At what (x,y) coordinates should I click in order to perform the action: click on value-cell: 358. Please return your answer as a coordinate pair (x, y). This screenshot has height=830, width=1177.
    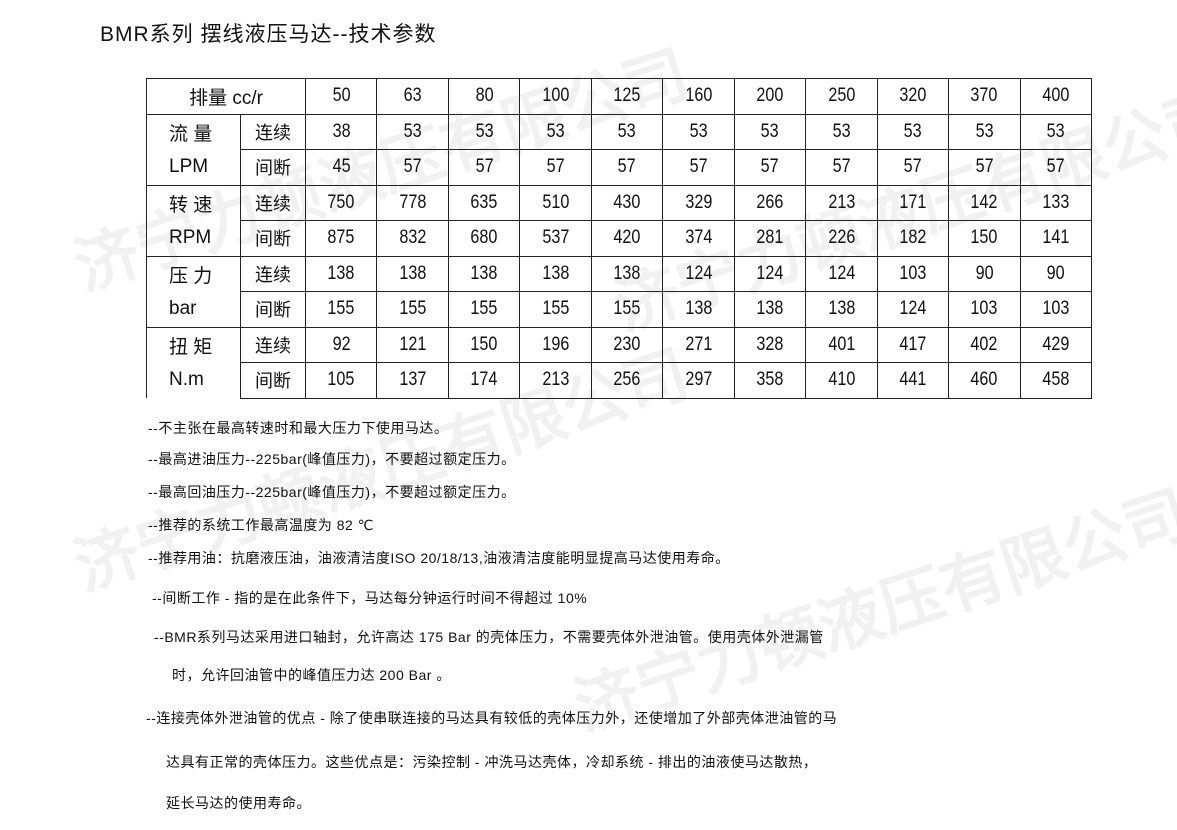
    Looking at the image, I should click on (770, 380).